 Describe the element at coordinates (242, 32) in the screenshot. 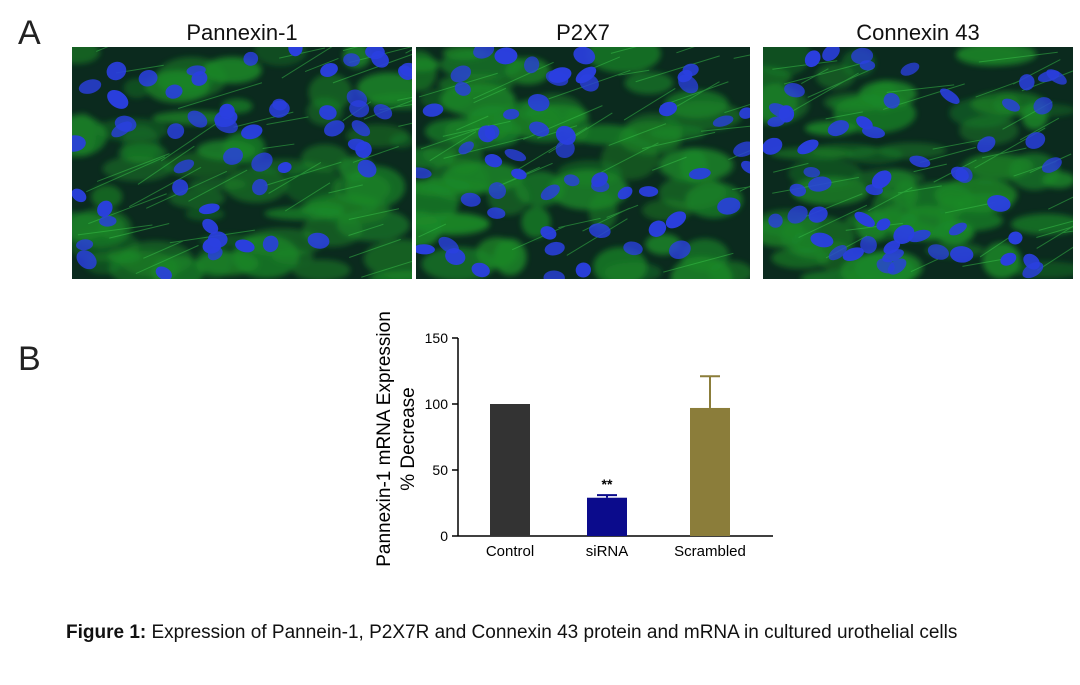

I see `micrograph-title-pannexin: Pannexin-1` at that location.